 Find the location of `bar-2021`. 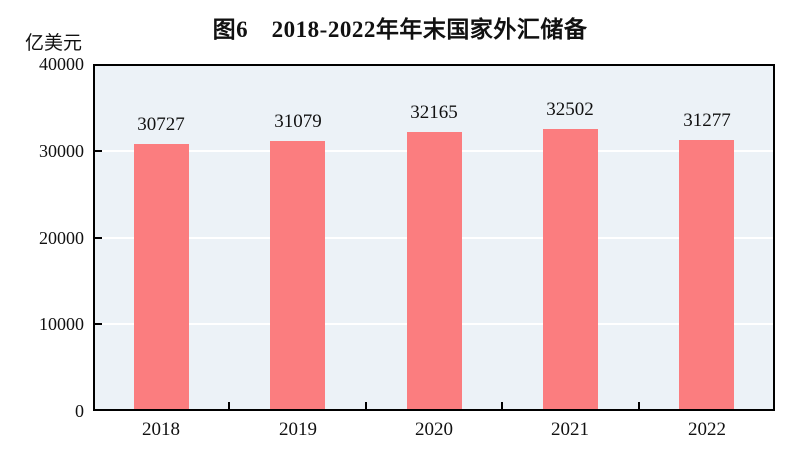

bar-2021 is located at coordinates (570, 270).